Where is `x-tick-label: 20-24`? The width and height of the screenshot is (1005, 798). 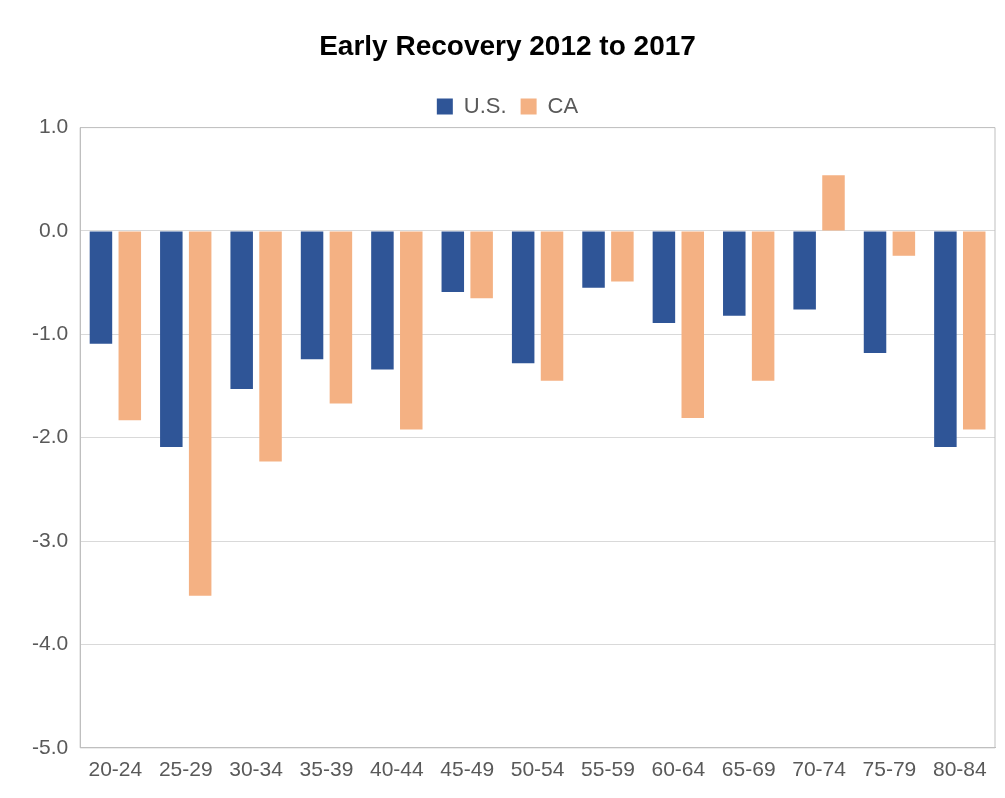
x-tick-label: 20-24 is located at coordinates (115, 769).